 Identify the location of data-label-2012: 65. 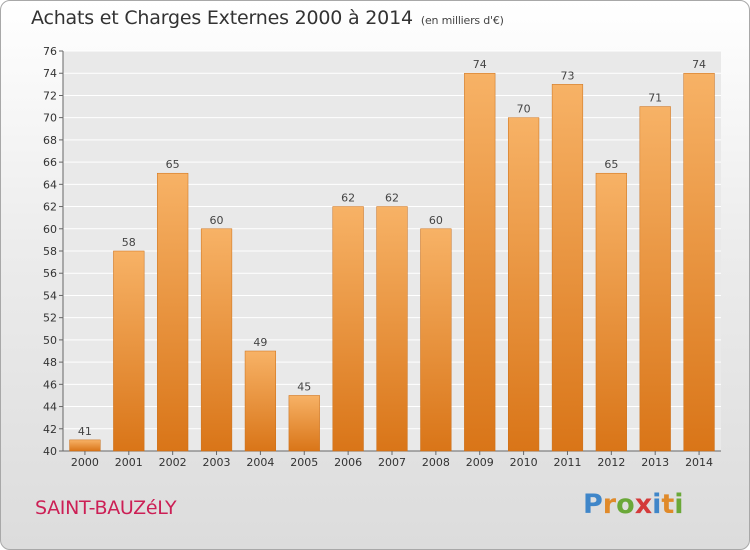
(611, 164).